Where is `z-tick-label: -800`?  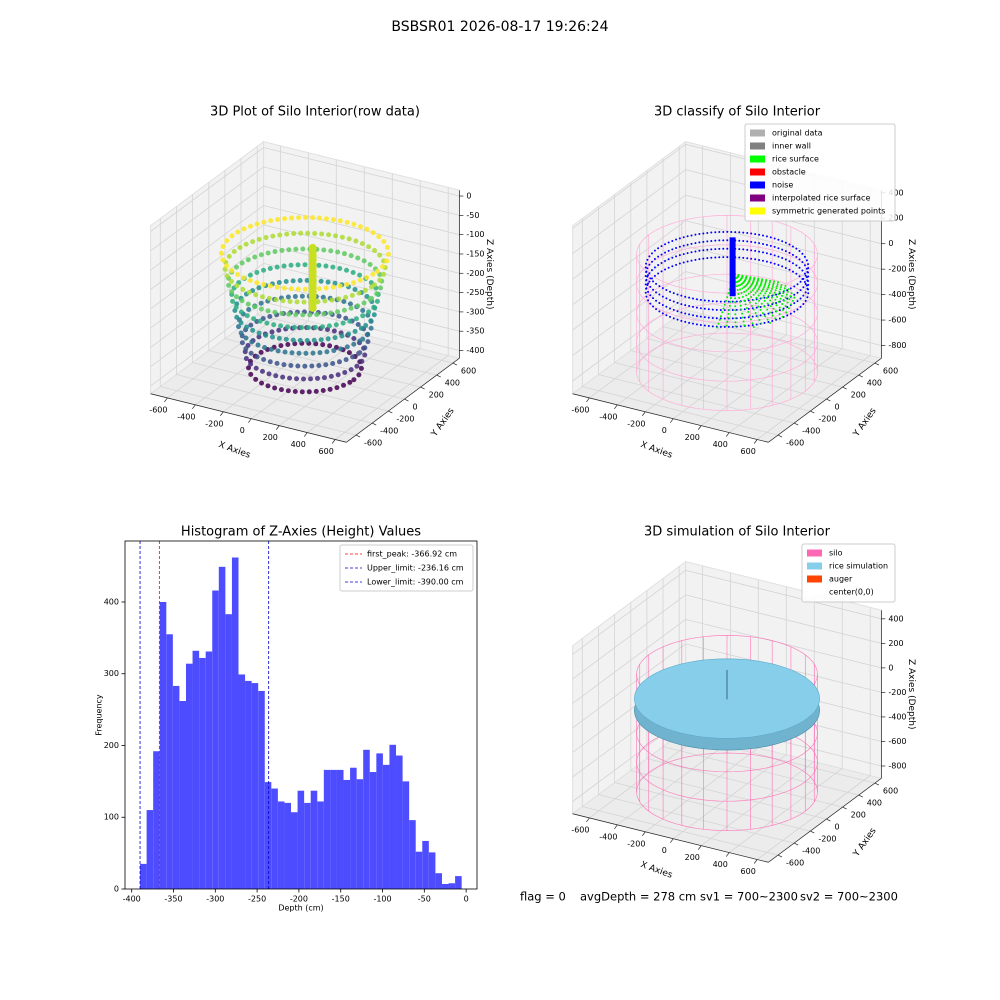
z-tick-label: -800 is located at coordinates (897, 765).